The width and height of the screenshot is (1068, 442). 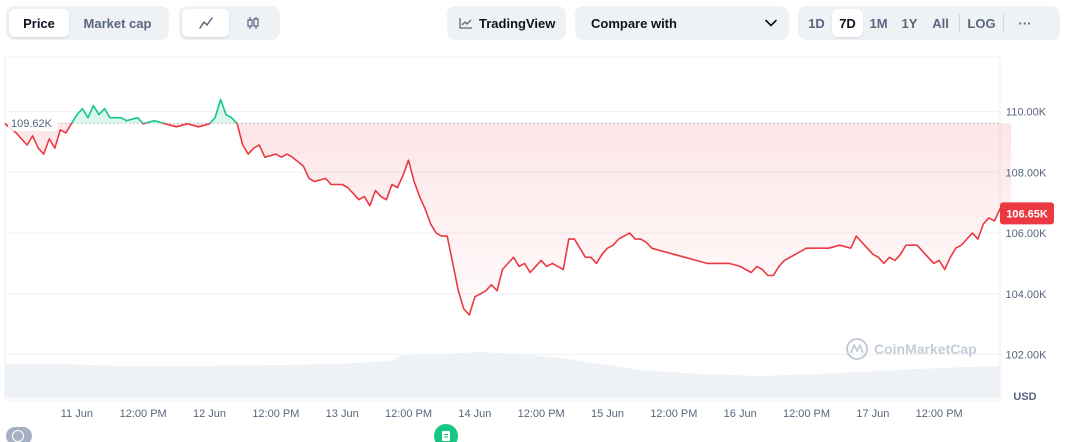 I want to click on news-marker, so click(x=446, y=433).